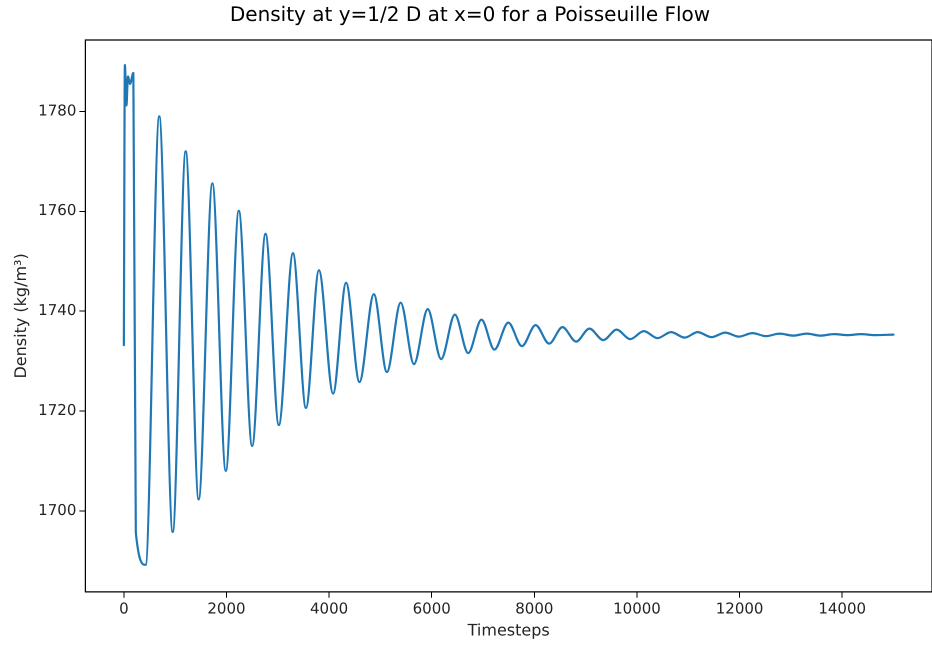  What do you see at coordinates (57, 110) in the screenshot?
I see `y-tick-label: 1780` at bounding box center [57, 110].